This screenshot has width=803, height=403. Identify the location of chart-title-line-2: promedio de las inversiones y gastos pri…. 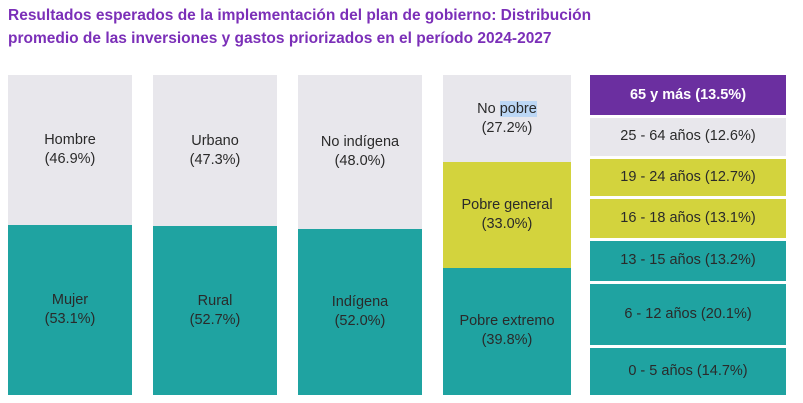
(280, 38).